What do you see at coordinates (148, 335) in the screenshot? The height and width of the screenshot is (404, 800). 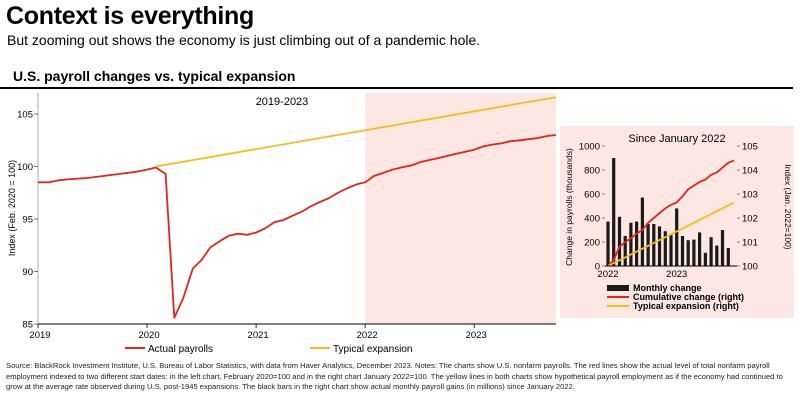 I see `x-tick-label: 2020` at bounding box center [148, 335].